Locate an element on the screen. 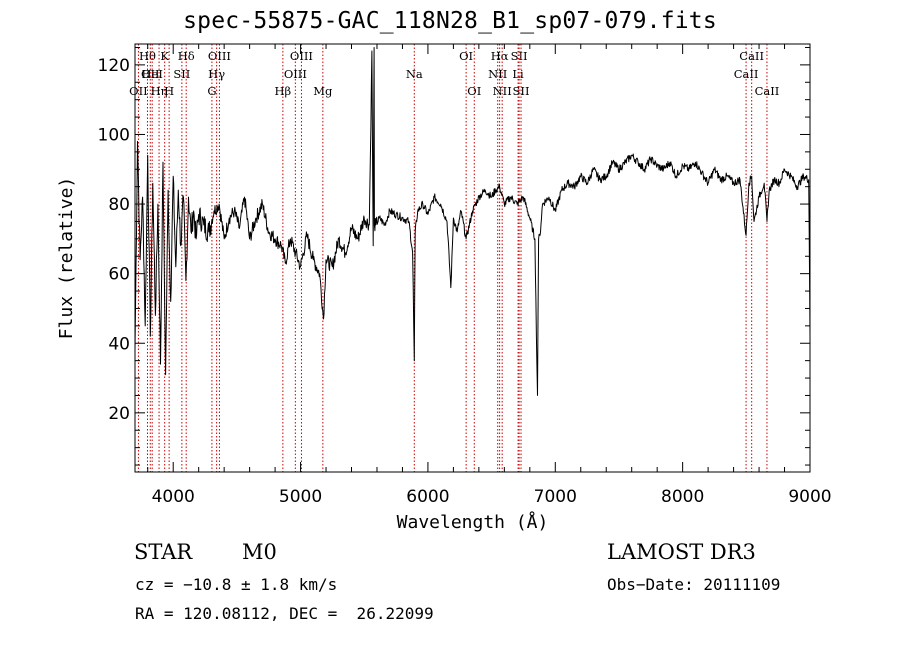 This screenshot has height=649, width=900. x-tick-label: 6000 is located at coordinates (427, 497).